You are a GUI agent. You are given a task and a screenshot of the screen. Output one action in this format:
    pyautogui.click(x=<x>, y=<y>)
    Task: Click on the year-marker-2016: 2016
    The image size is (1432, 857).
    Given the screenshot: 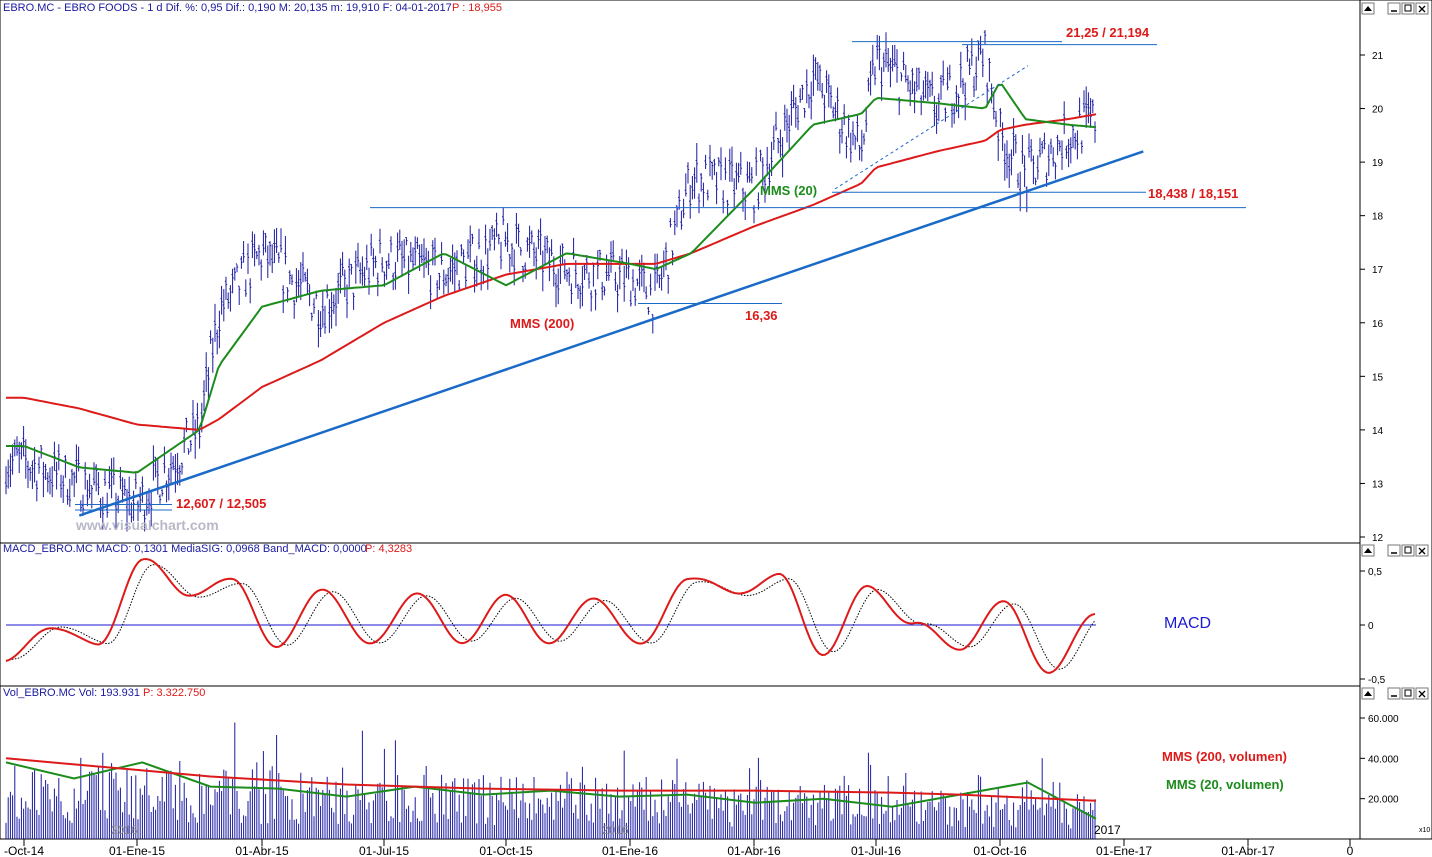 What is the action you would take?
    pyautogui.click(x=124, y=830)
    